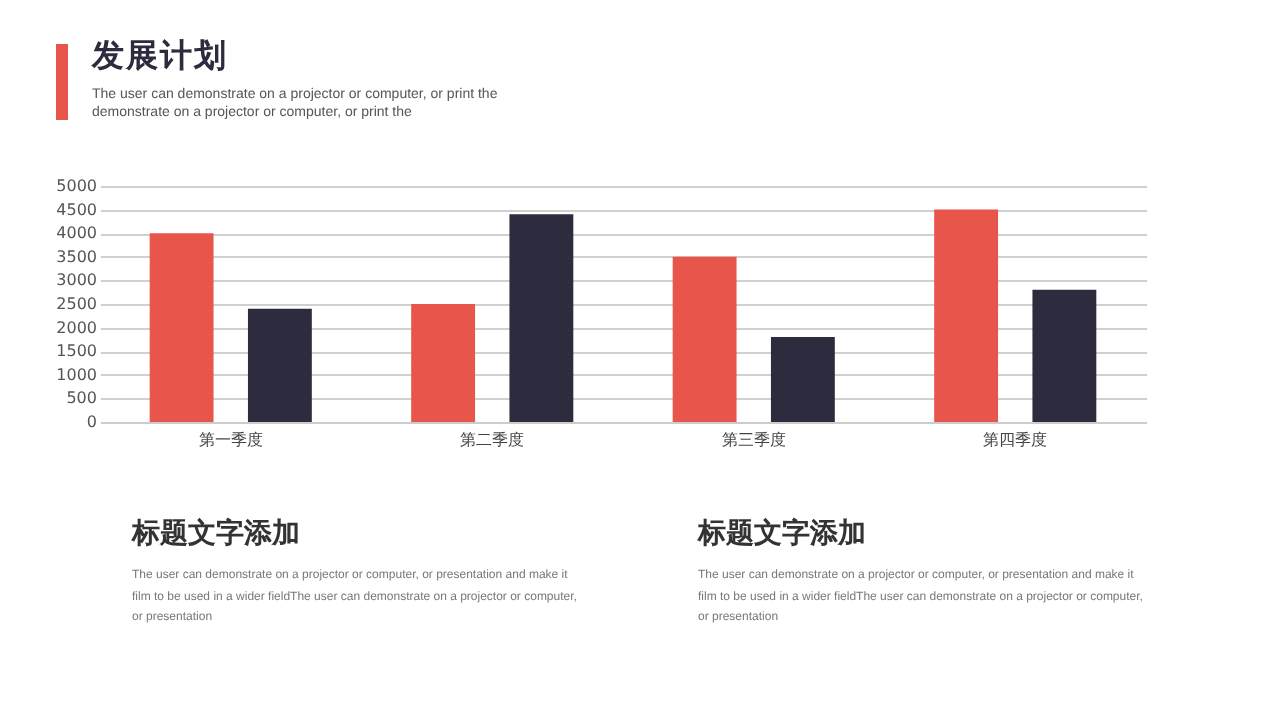 This screenshot has height=720, width=1280. What do you see at coordinates (160, 57) in the screenshot?
I see `chart-title: 发展计划` at bounding box center [160, 57].